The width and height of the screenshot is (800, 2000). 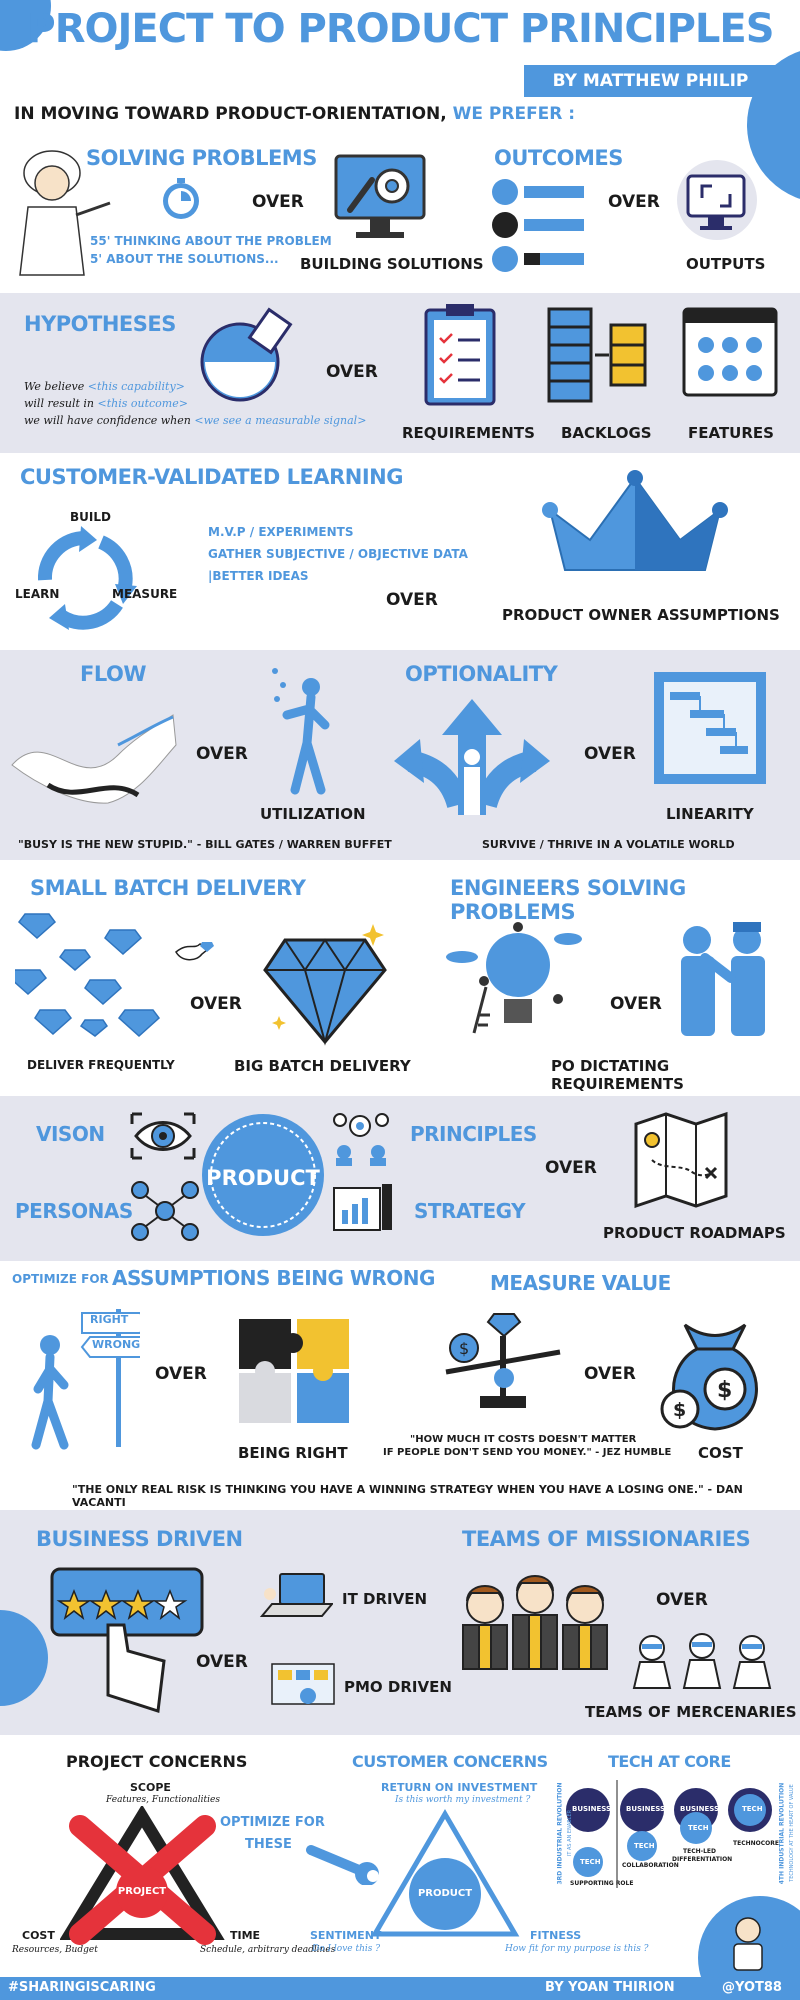 What do you see at coordinates (730, 352) in the screenshot?
I see `feature-grid-icon` at bounding box center [730, 352].